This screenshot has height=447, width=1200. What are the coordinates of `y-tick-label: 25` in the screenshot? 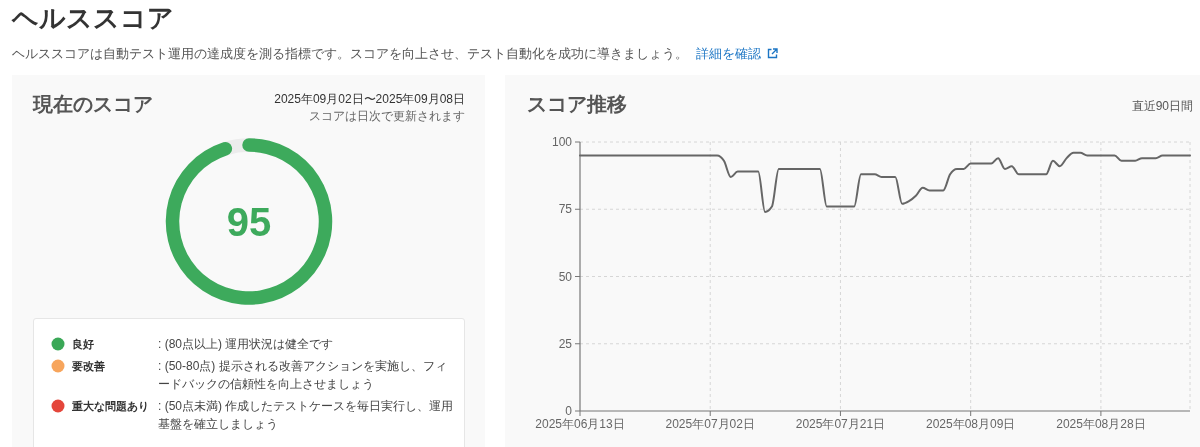 It's located at (565, 343).